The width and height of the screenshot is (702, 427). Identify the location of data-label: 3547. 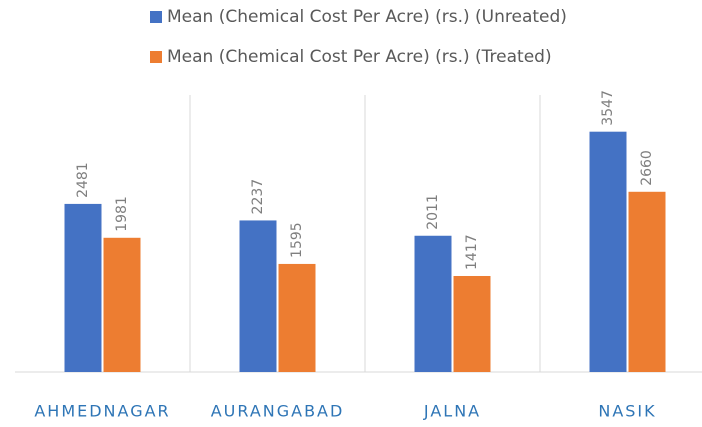
(608, 108).